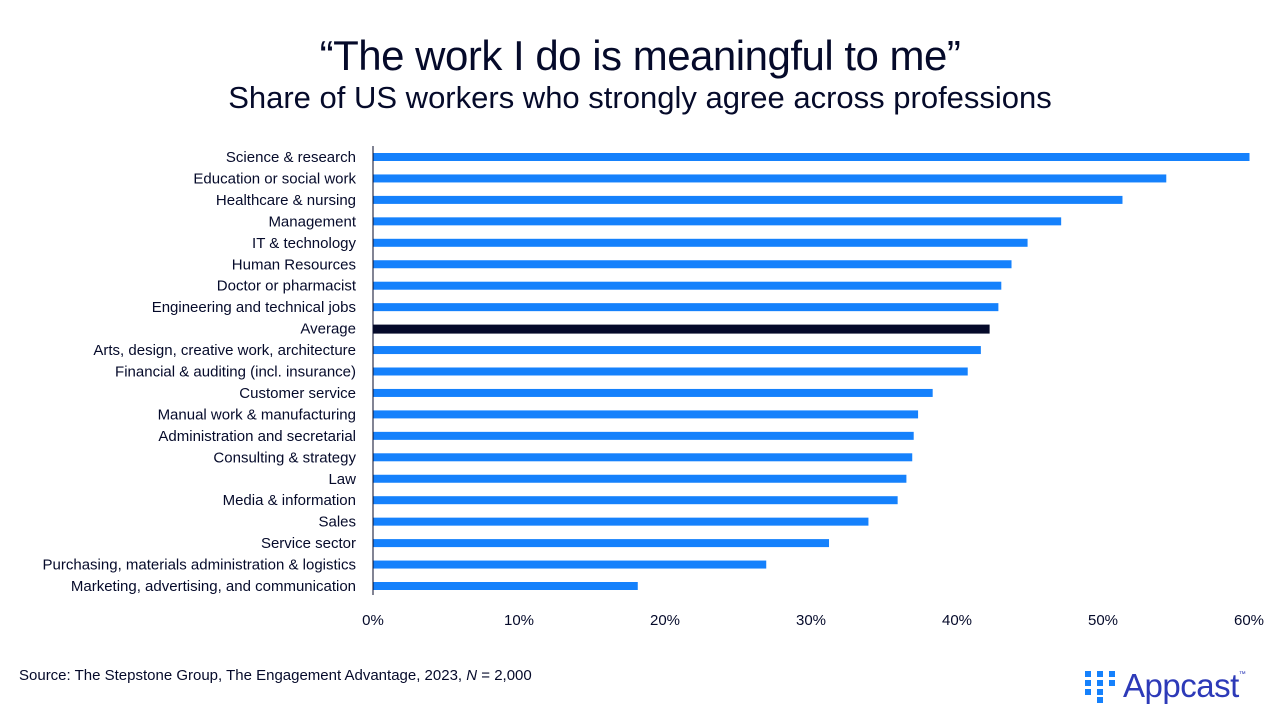 The height and width of the screenshot is (720, 1280). What do you see at coordinates (308, 543) in the screenshot?
I see `category-label: Service sector` at bounding box center [308, 543].